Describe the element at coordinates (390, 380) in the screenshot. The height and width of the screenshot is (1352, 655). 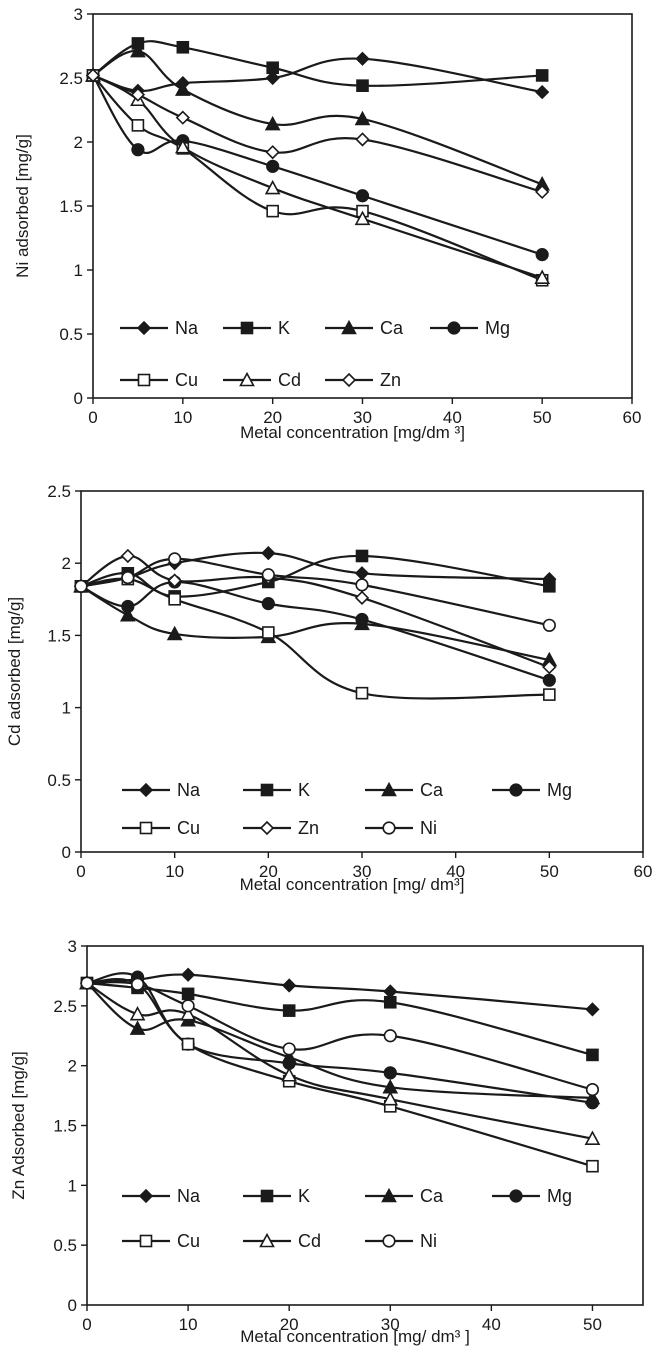
I see `legend-label: Zn` at that location.